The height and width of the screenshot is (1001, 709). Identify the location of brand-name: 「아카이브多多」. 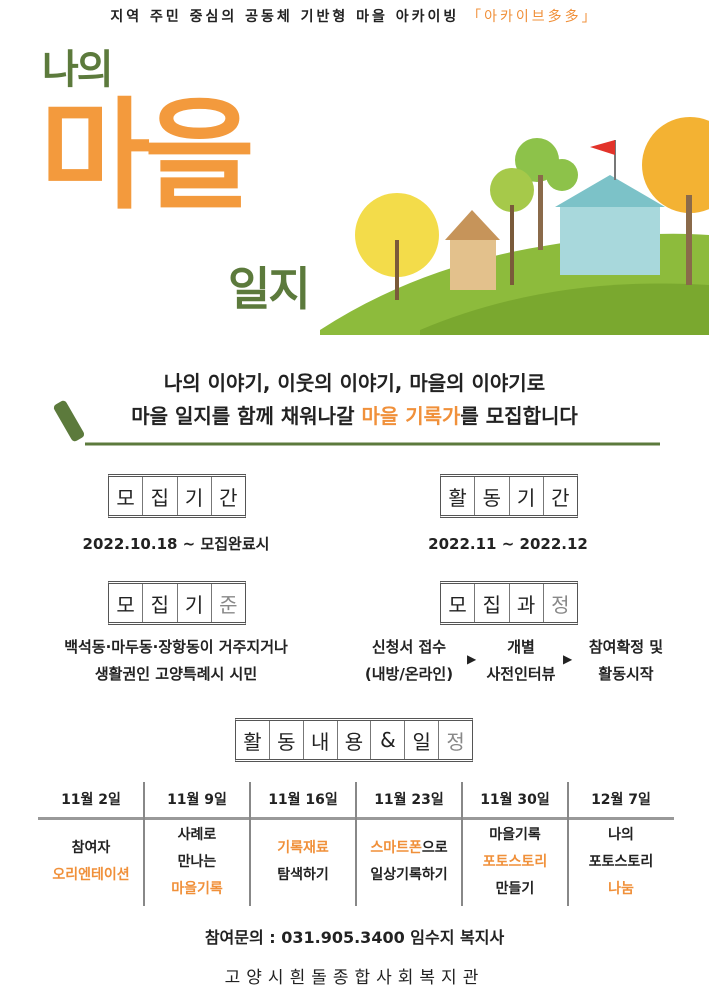
(533, 17).